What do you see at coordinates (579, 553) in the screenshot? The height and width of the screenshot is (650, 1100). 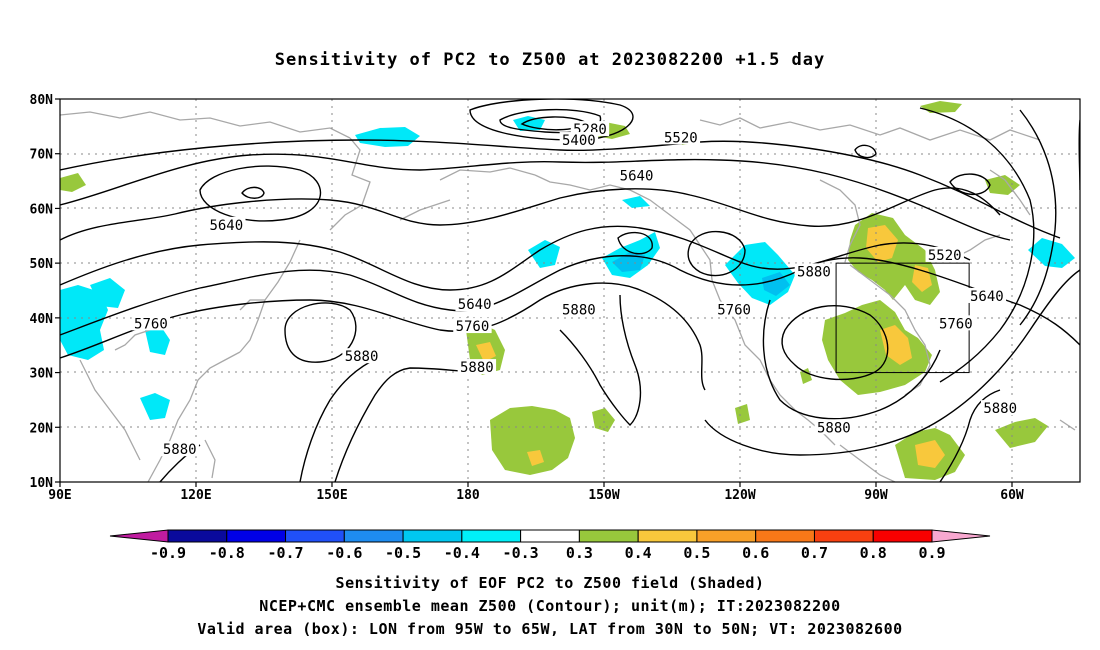 I see `colorbar-label: 0.3` at bounding box center [579, 553].